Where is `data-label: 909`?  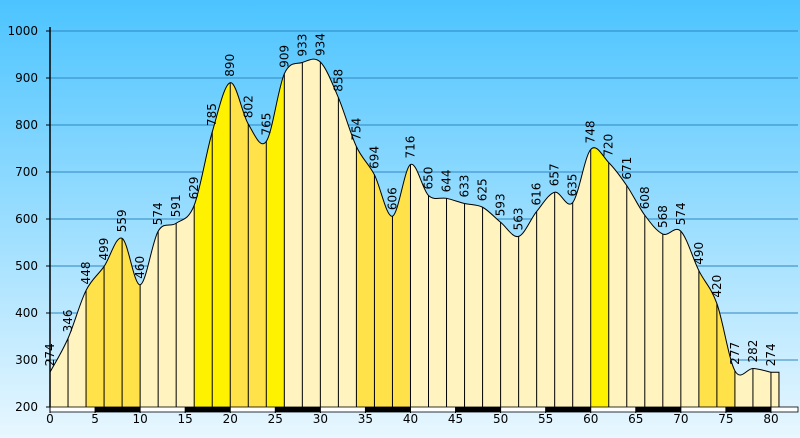 data-label: 909 is located at coordinates (284, 56).